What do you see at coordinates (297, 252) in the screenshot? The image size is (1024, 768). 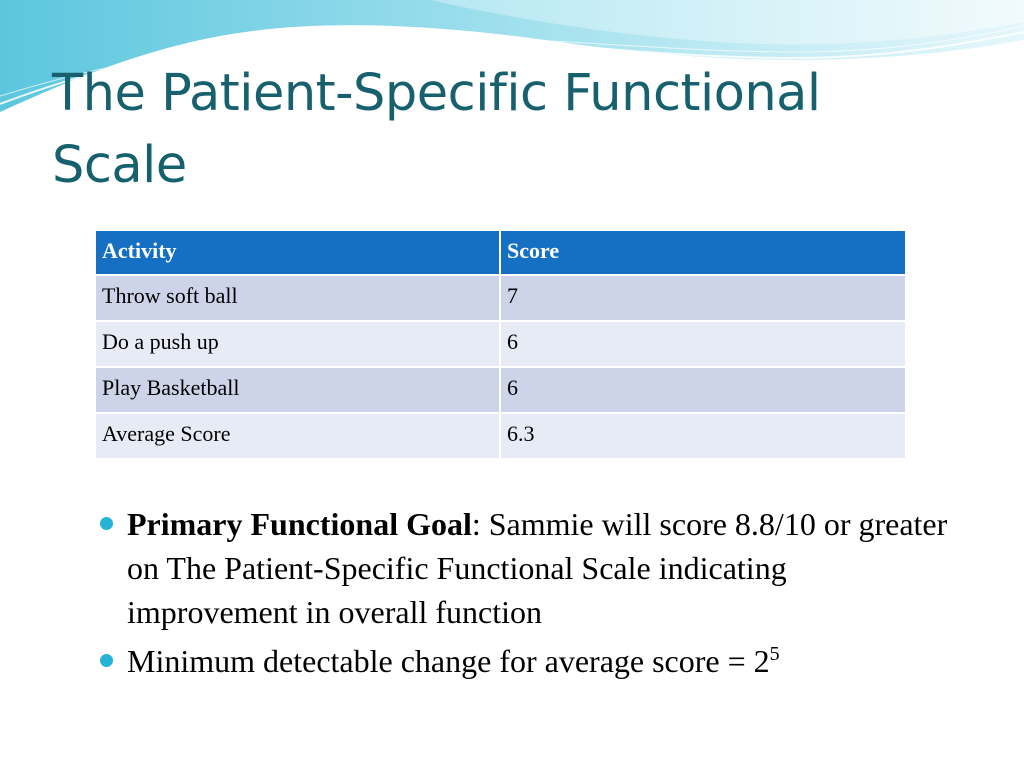 I see `header-activity: Activity` at bounding box center [297, 252].